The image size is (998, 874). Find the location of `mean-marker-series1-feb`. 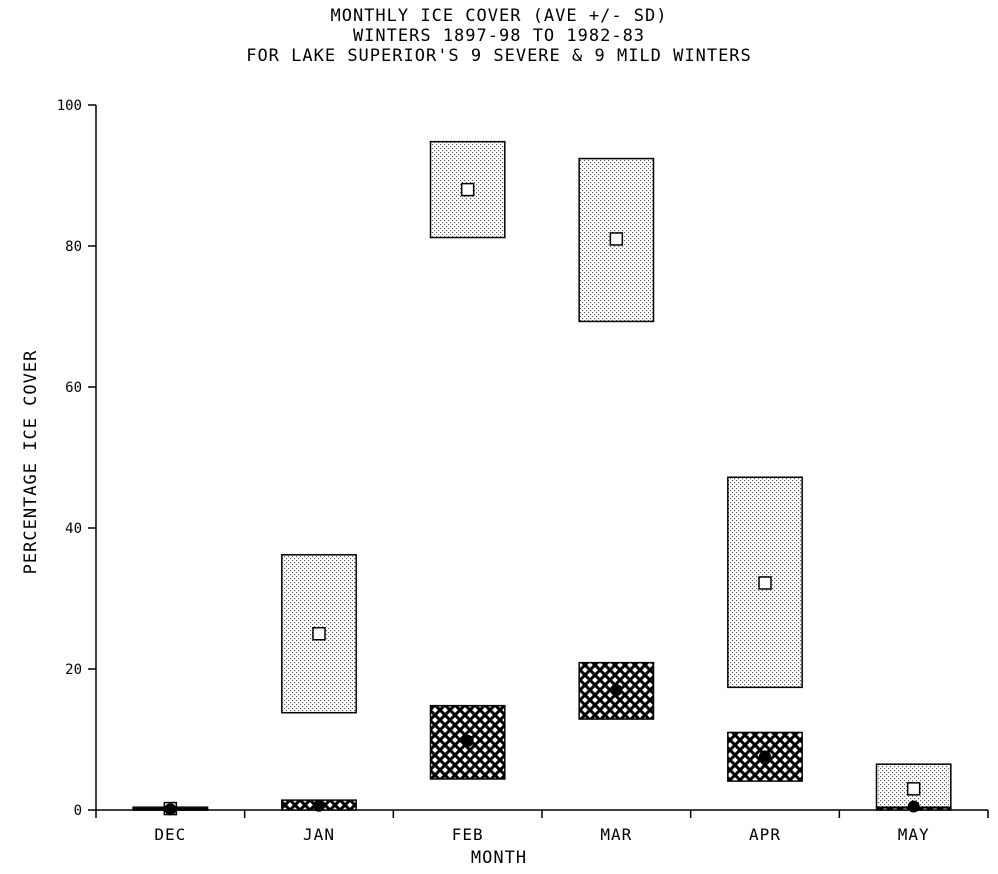

mean-marker-series1-feb is located at coordinates (467, 189).